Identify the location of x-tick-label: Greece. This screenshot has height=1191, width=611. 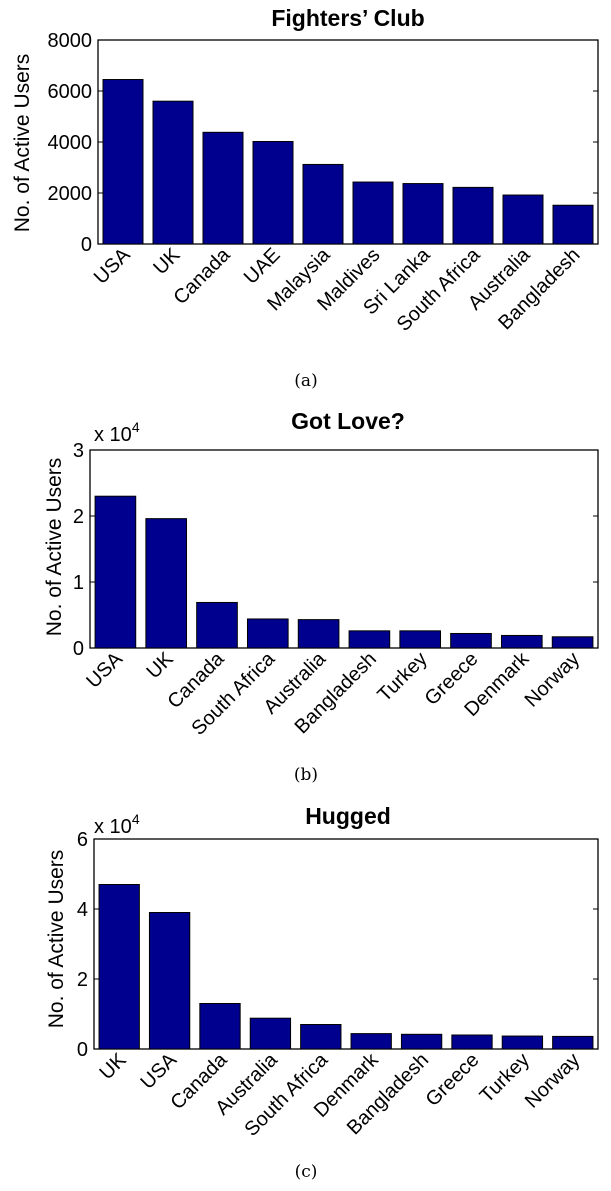
(453, 1080).